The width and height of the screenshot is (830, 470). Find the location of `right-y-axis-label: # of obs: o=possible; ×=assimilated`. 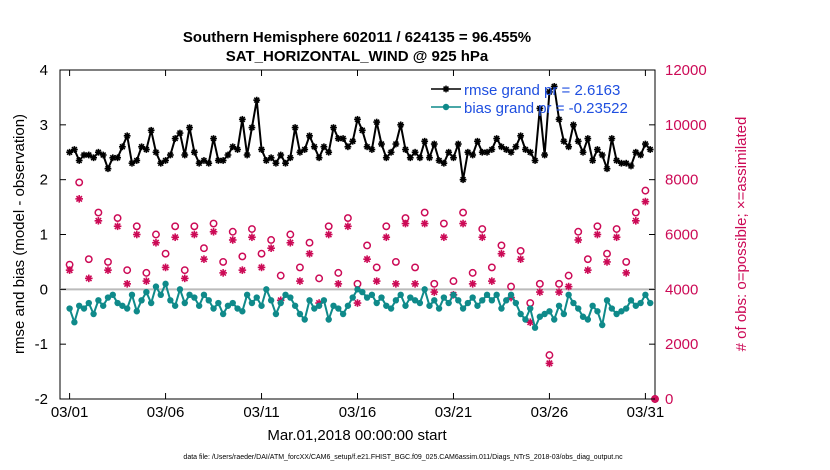

right-y-axis-label: # of obs: o=possible; ×=assimilated is located at coordinates (741, 234).